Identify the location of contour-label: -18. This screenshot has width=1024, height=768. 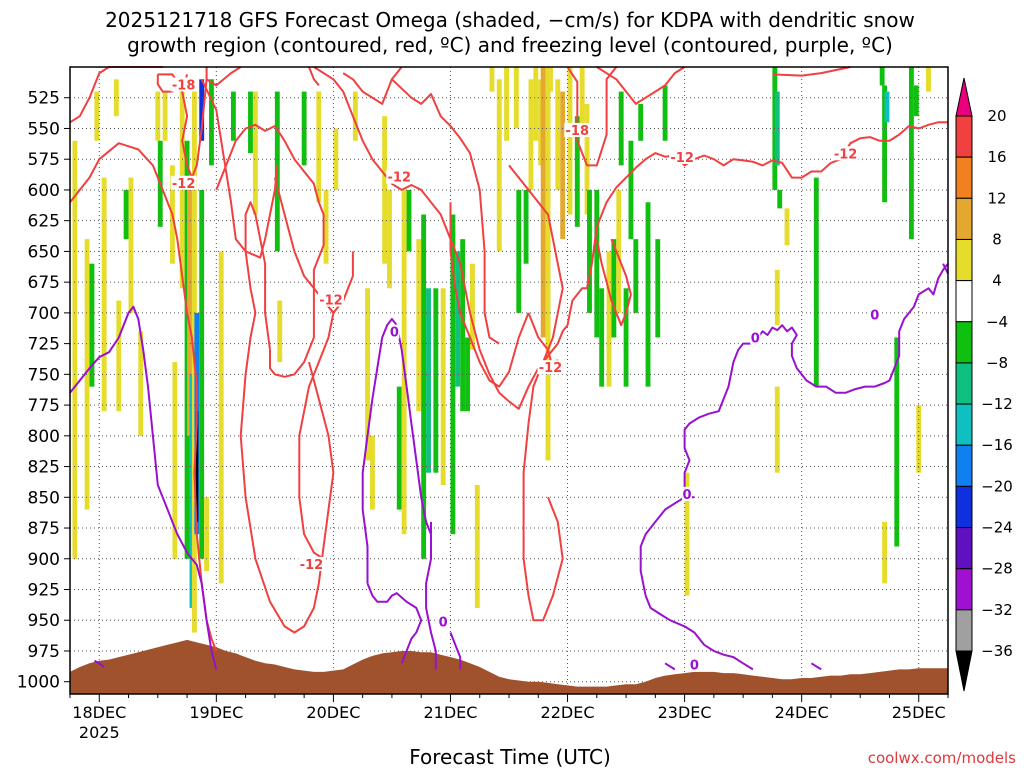
(578, 131).